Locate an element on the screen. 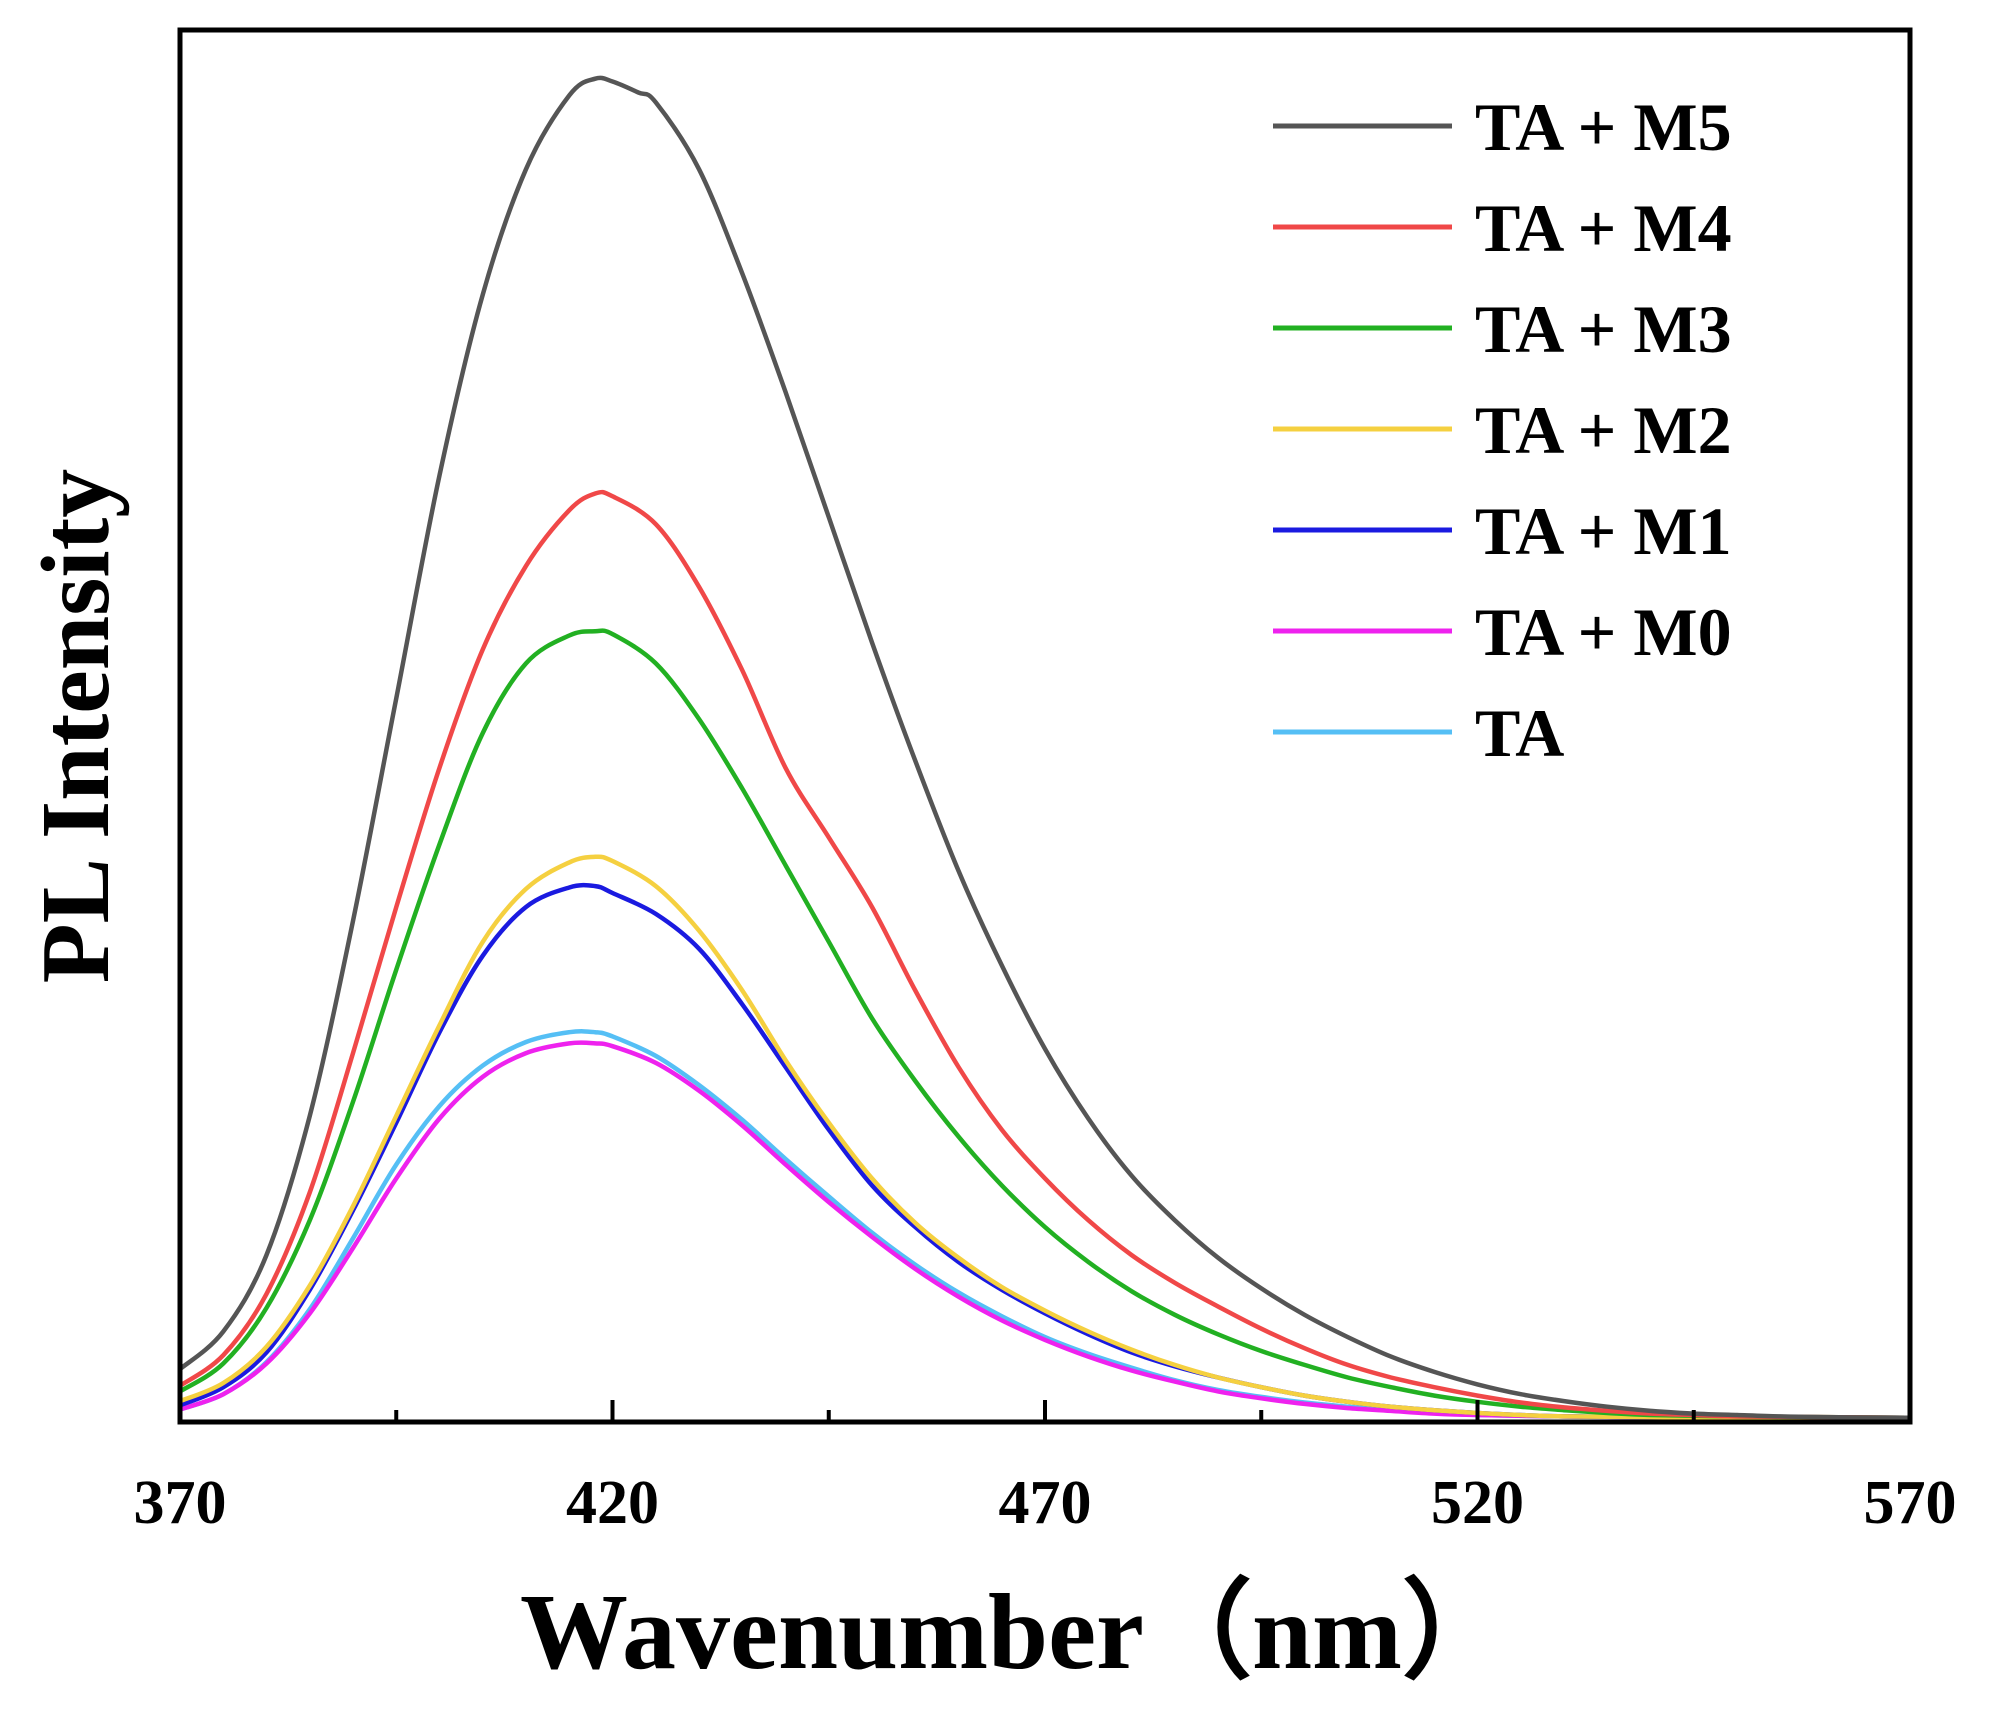 The width and height of the screenshot is (1992, 1723). x-tick-label-2: 470 is located at coordinates (1045, 1503).